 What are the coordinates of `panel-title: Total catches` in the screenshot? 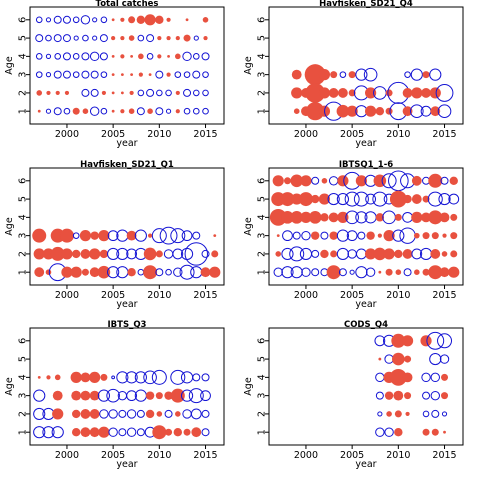 It's located at (127, 4).